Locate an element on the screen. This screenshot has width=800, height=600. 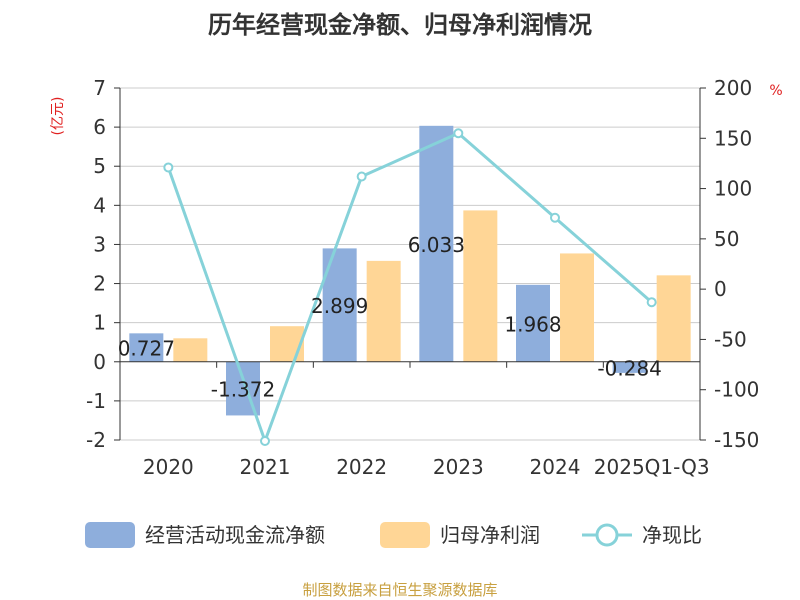
cashflow-value-label: 2.899 is located at coordinates (339, 306).